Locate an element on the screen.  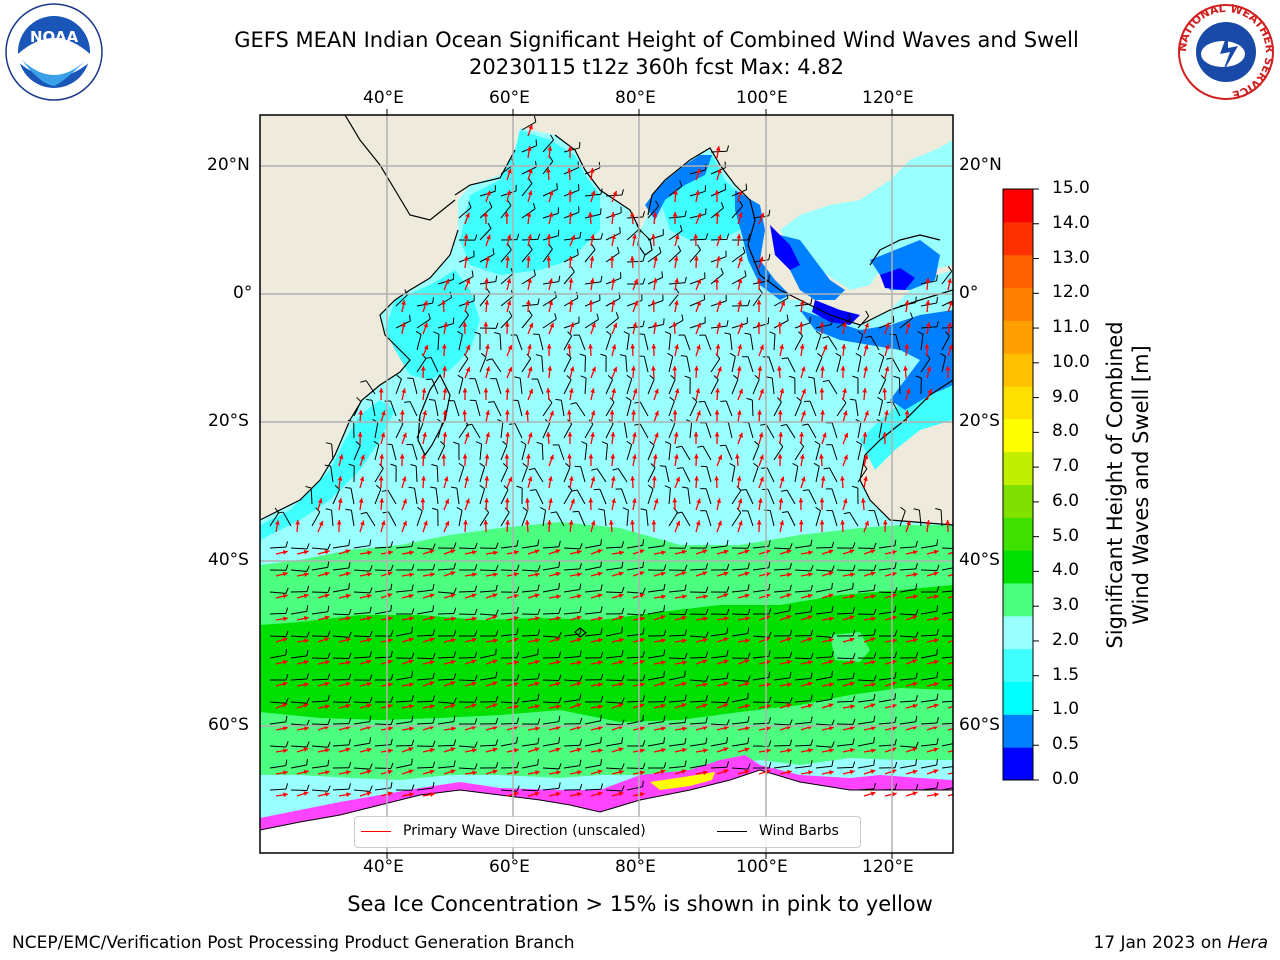
wave-band-4-5m is located at coordinates (606, 653).